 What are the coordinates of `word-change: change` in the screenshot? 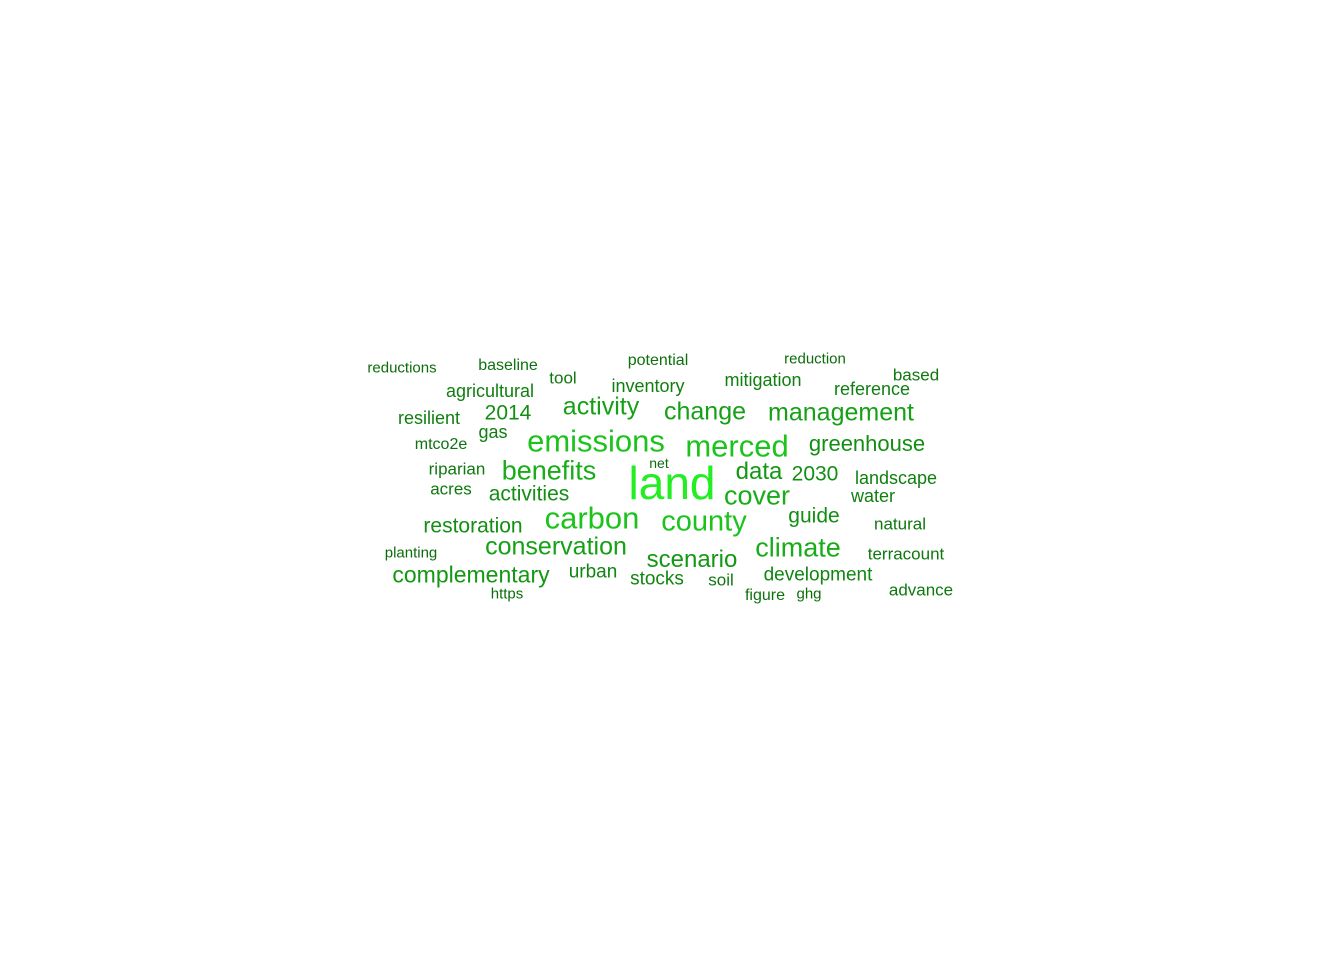 It's located at (705, 411).